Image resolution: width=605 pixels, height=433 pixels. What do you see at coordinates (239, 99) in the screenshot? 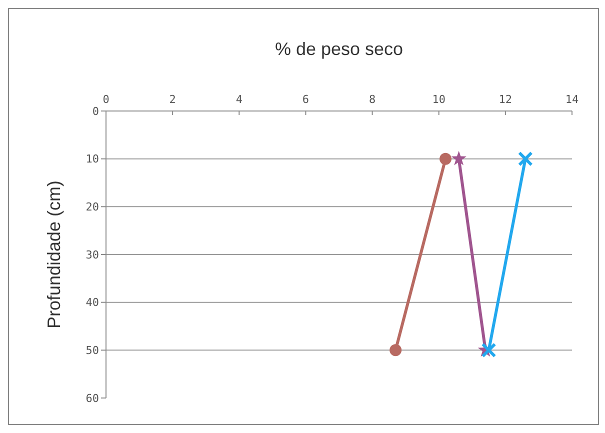
I see `x-tick-label: 4` at bounding box center [239, 99].